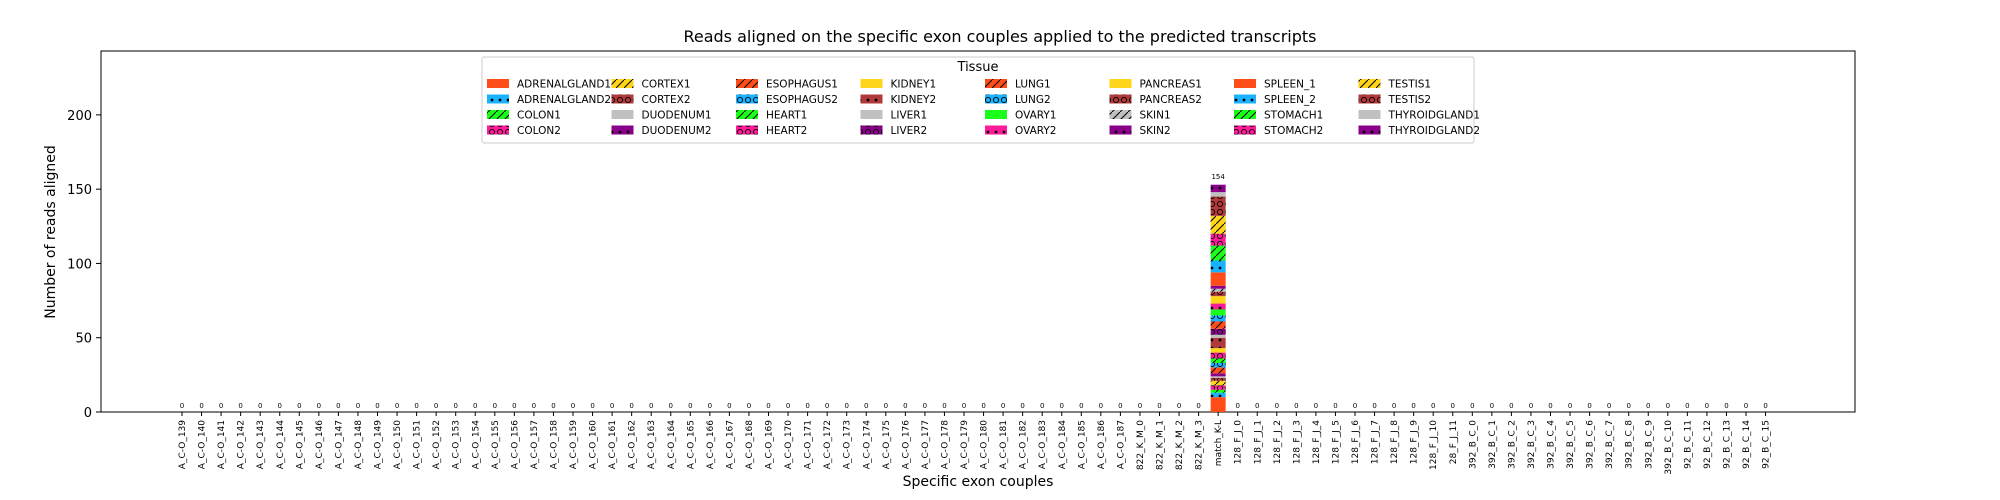  I want to click on x-tick-label: 128_F_J_0, so click(1239, 442).